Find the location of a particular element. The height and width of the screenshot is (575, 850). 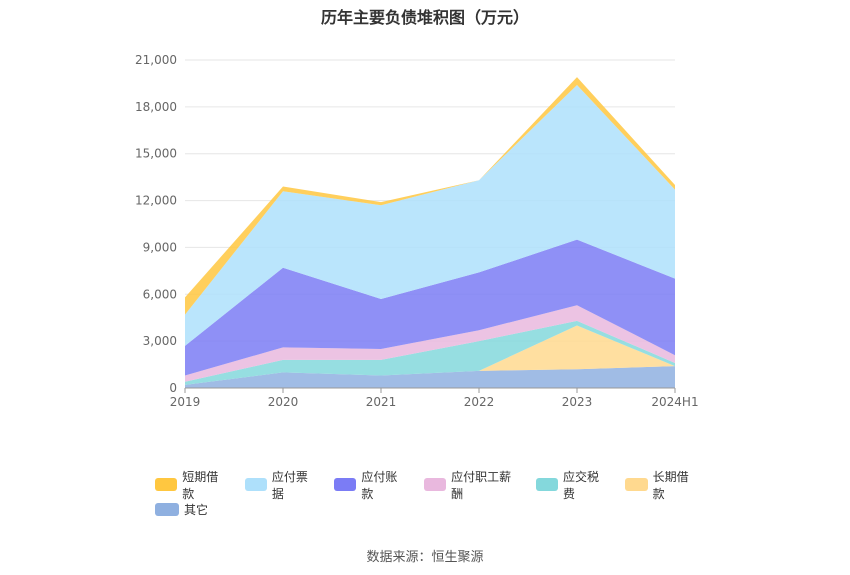

legend-item: 长期借款 is located at coordinates (661, 485).